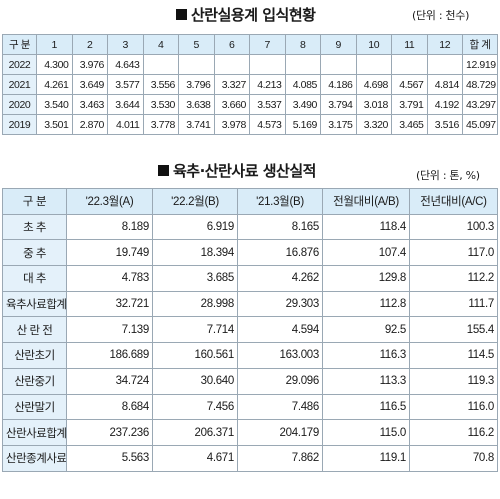 The width and height of the screenshot is (500, 499). What do you see at coordinates (195, 227) in the screenshot?
I see `table-cell: 6.919` at bounding box center [195, 227].